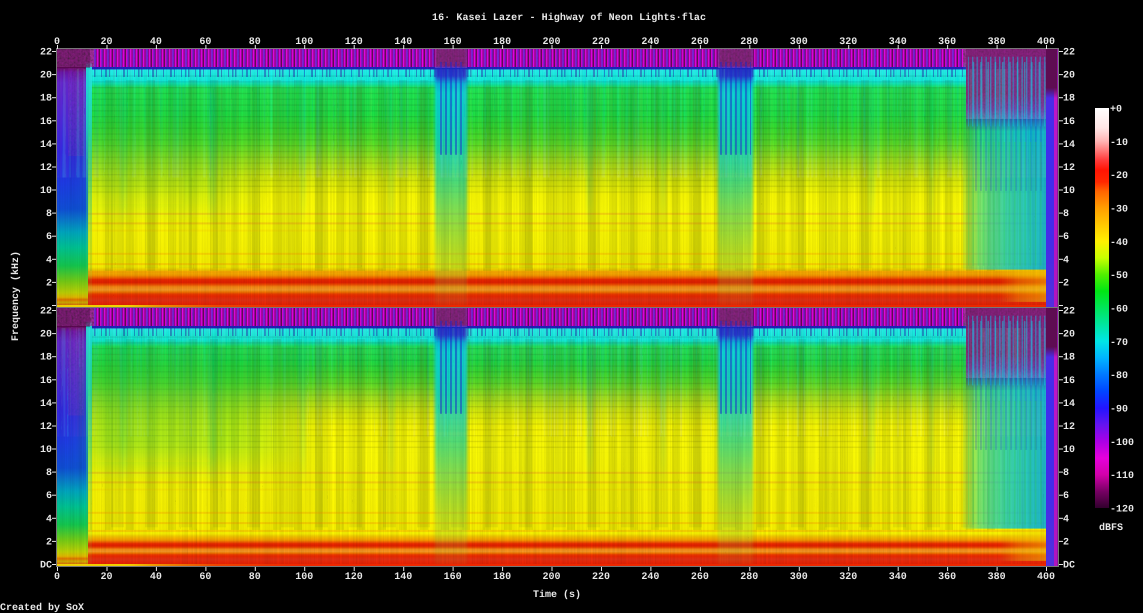 This screenshot has width=1143, height=613. Describe the element at coordinates (557, 595) in the screenshot. I see `svg-text: Time (s)` at that location.